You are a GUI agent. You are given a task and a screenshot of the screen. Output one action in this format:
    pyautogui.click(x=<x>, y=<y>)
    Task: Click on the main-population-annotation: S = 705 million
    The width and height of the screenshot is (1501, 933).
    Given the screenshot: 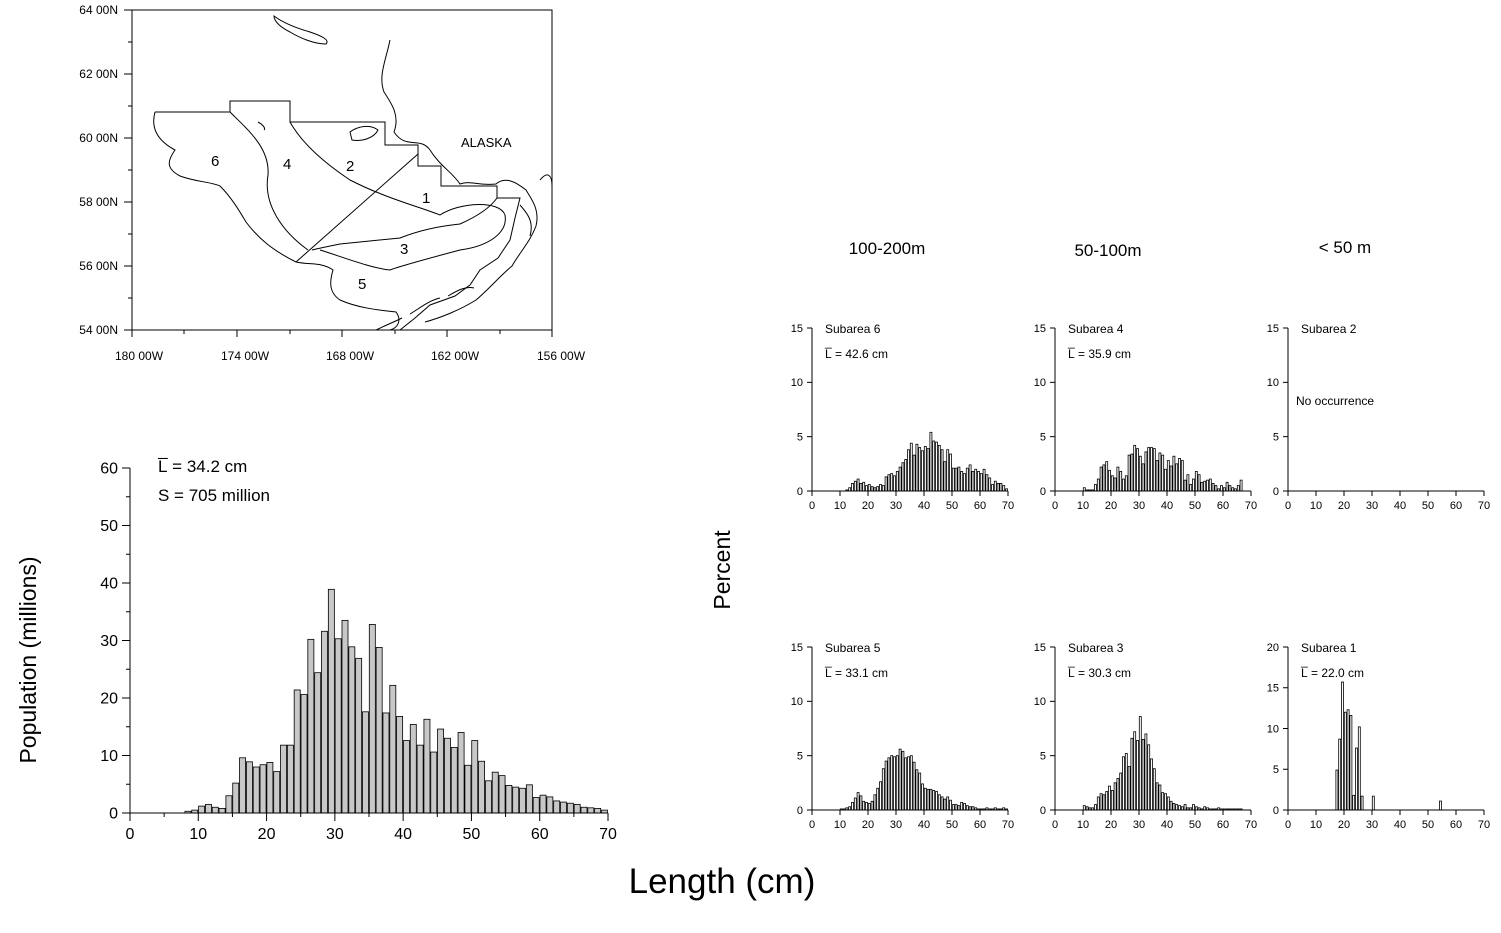 What is the action you would take?
    pyautogui.click(x=214, y=495)
    